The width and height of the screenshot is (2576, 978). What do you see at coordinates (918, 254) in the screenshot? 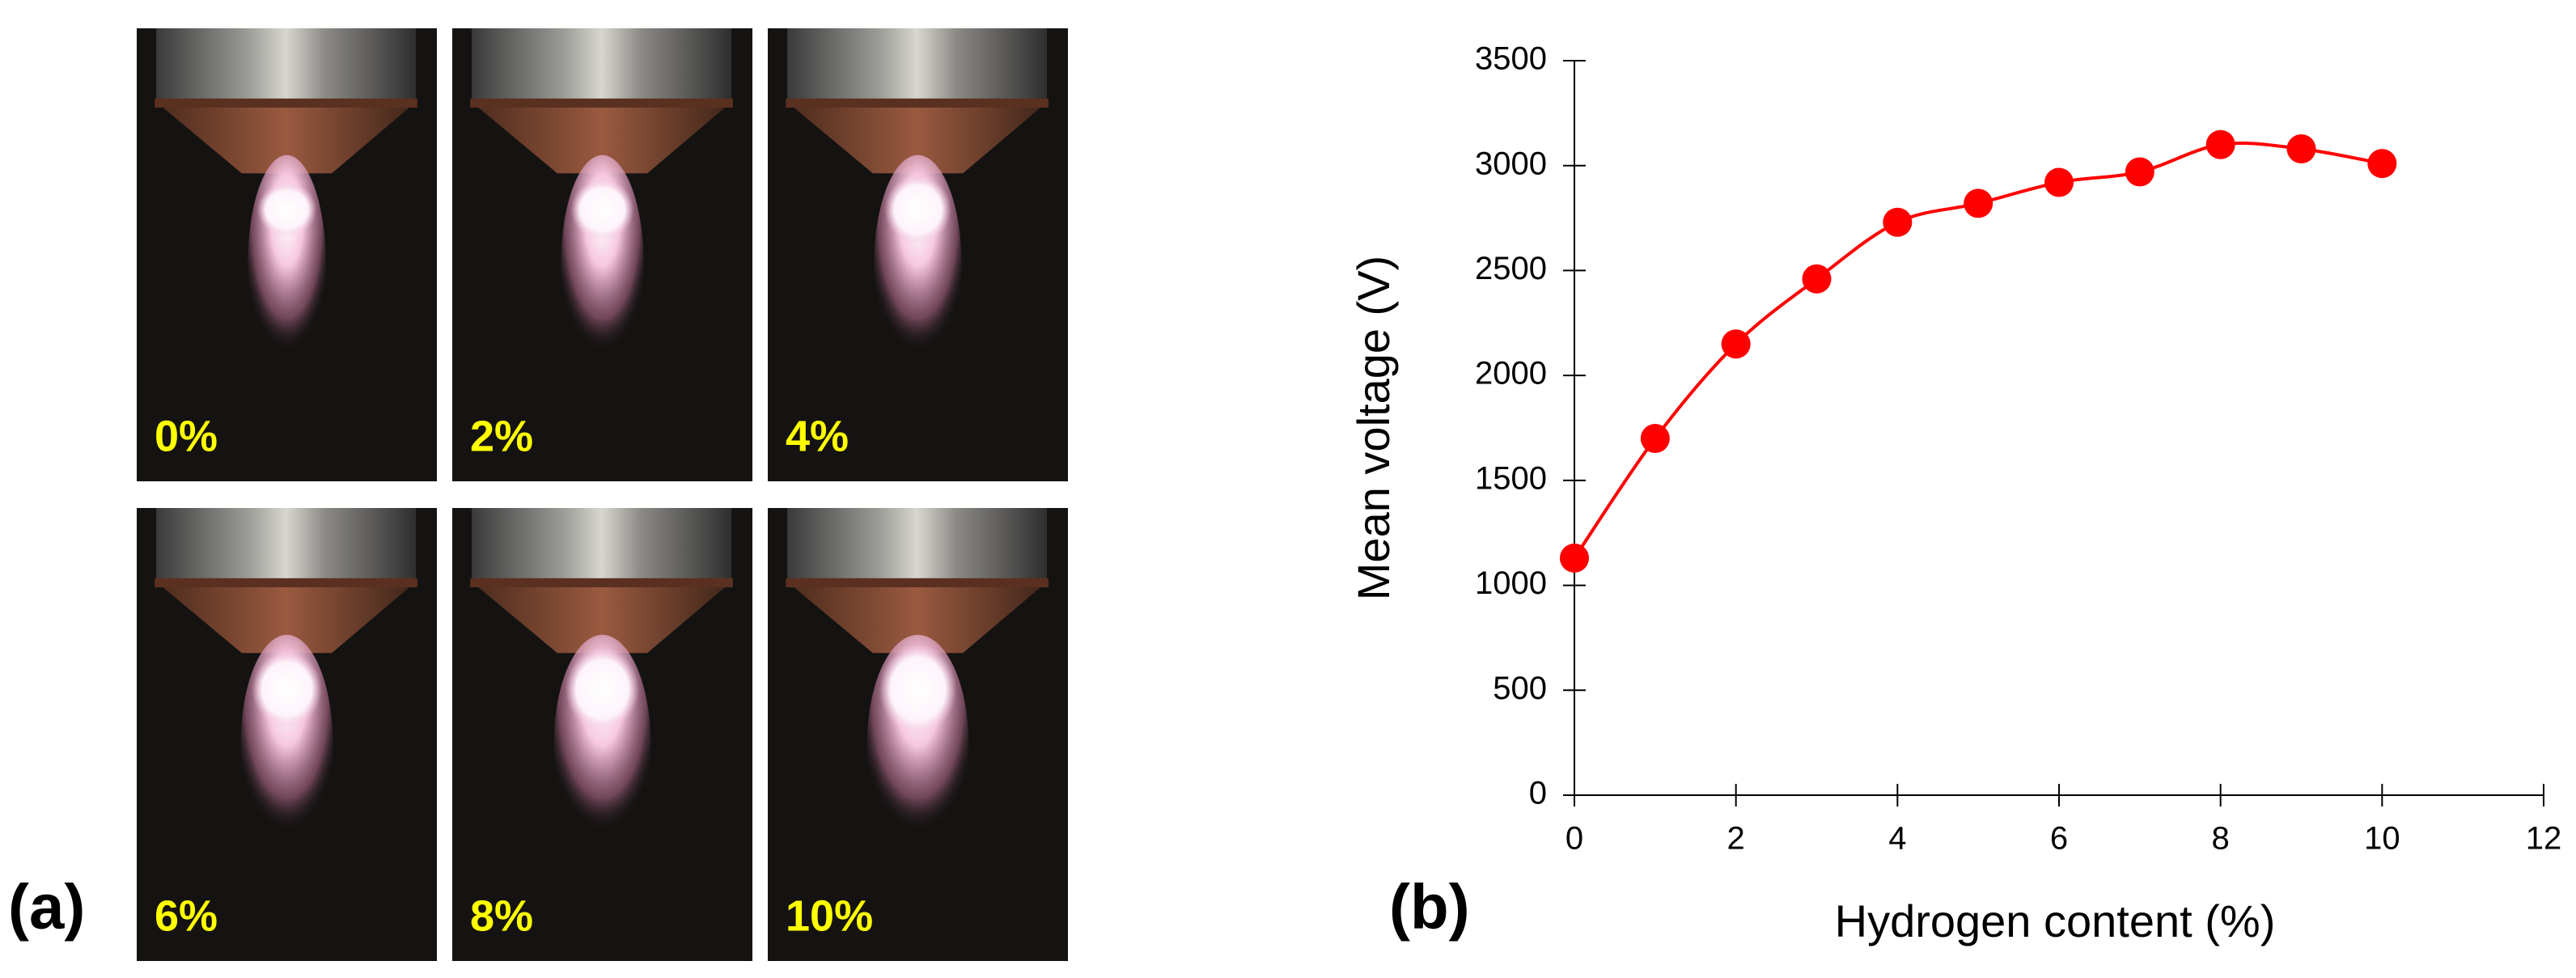
I see `photo: 4%` at bounding box center [918, 254].